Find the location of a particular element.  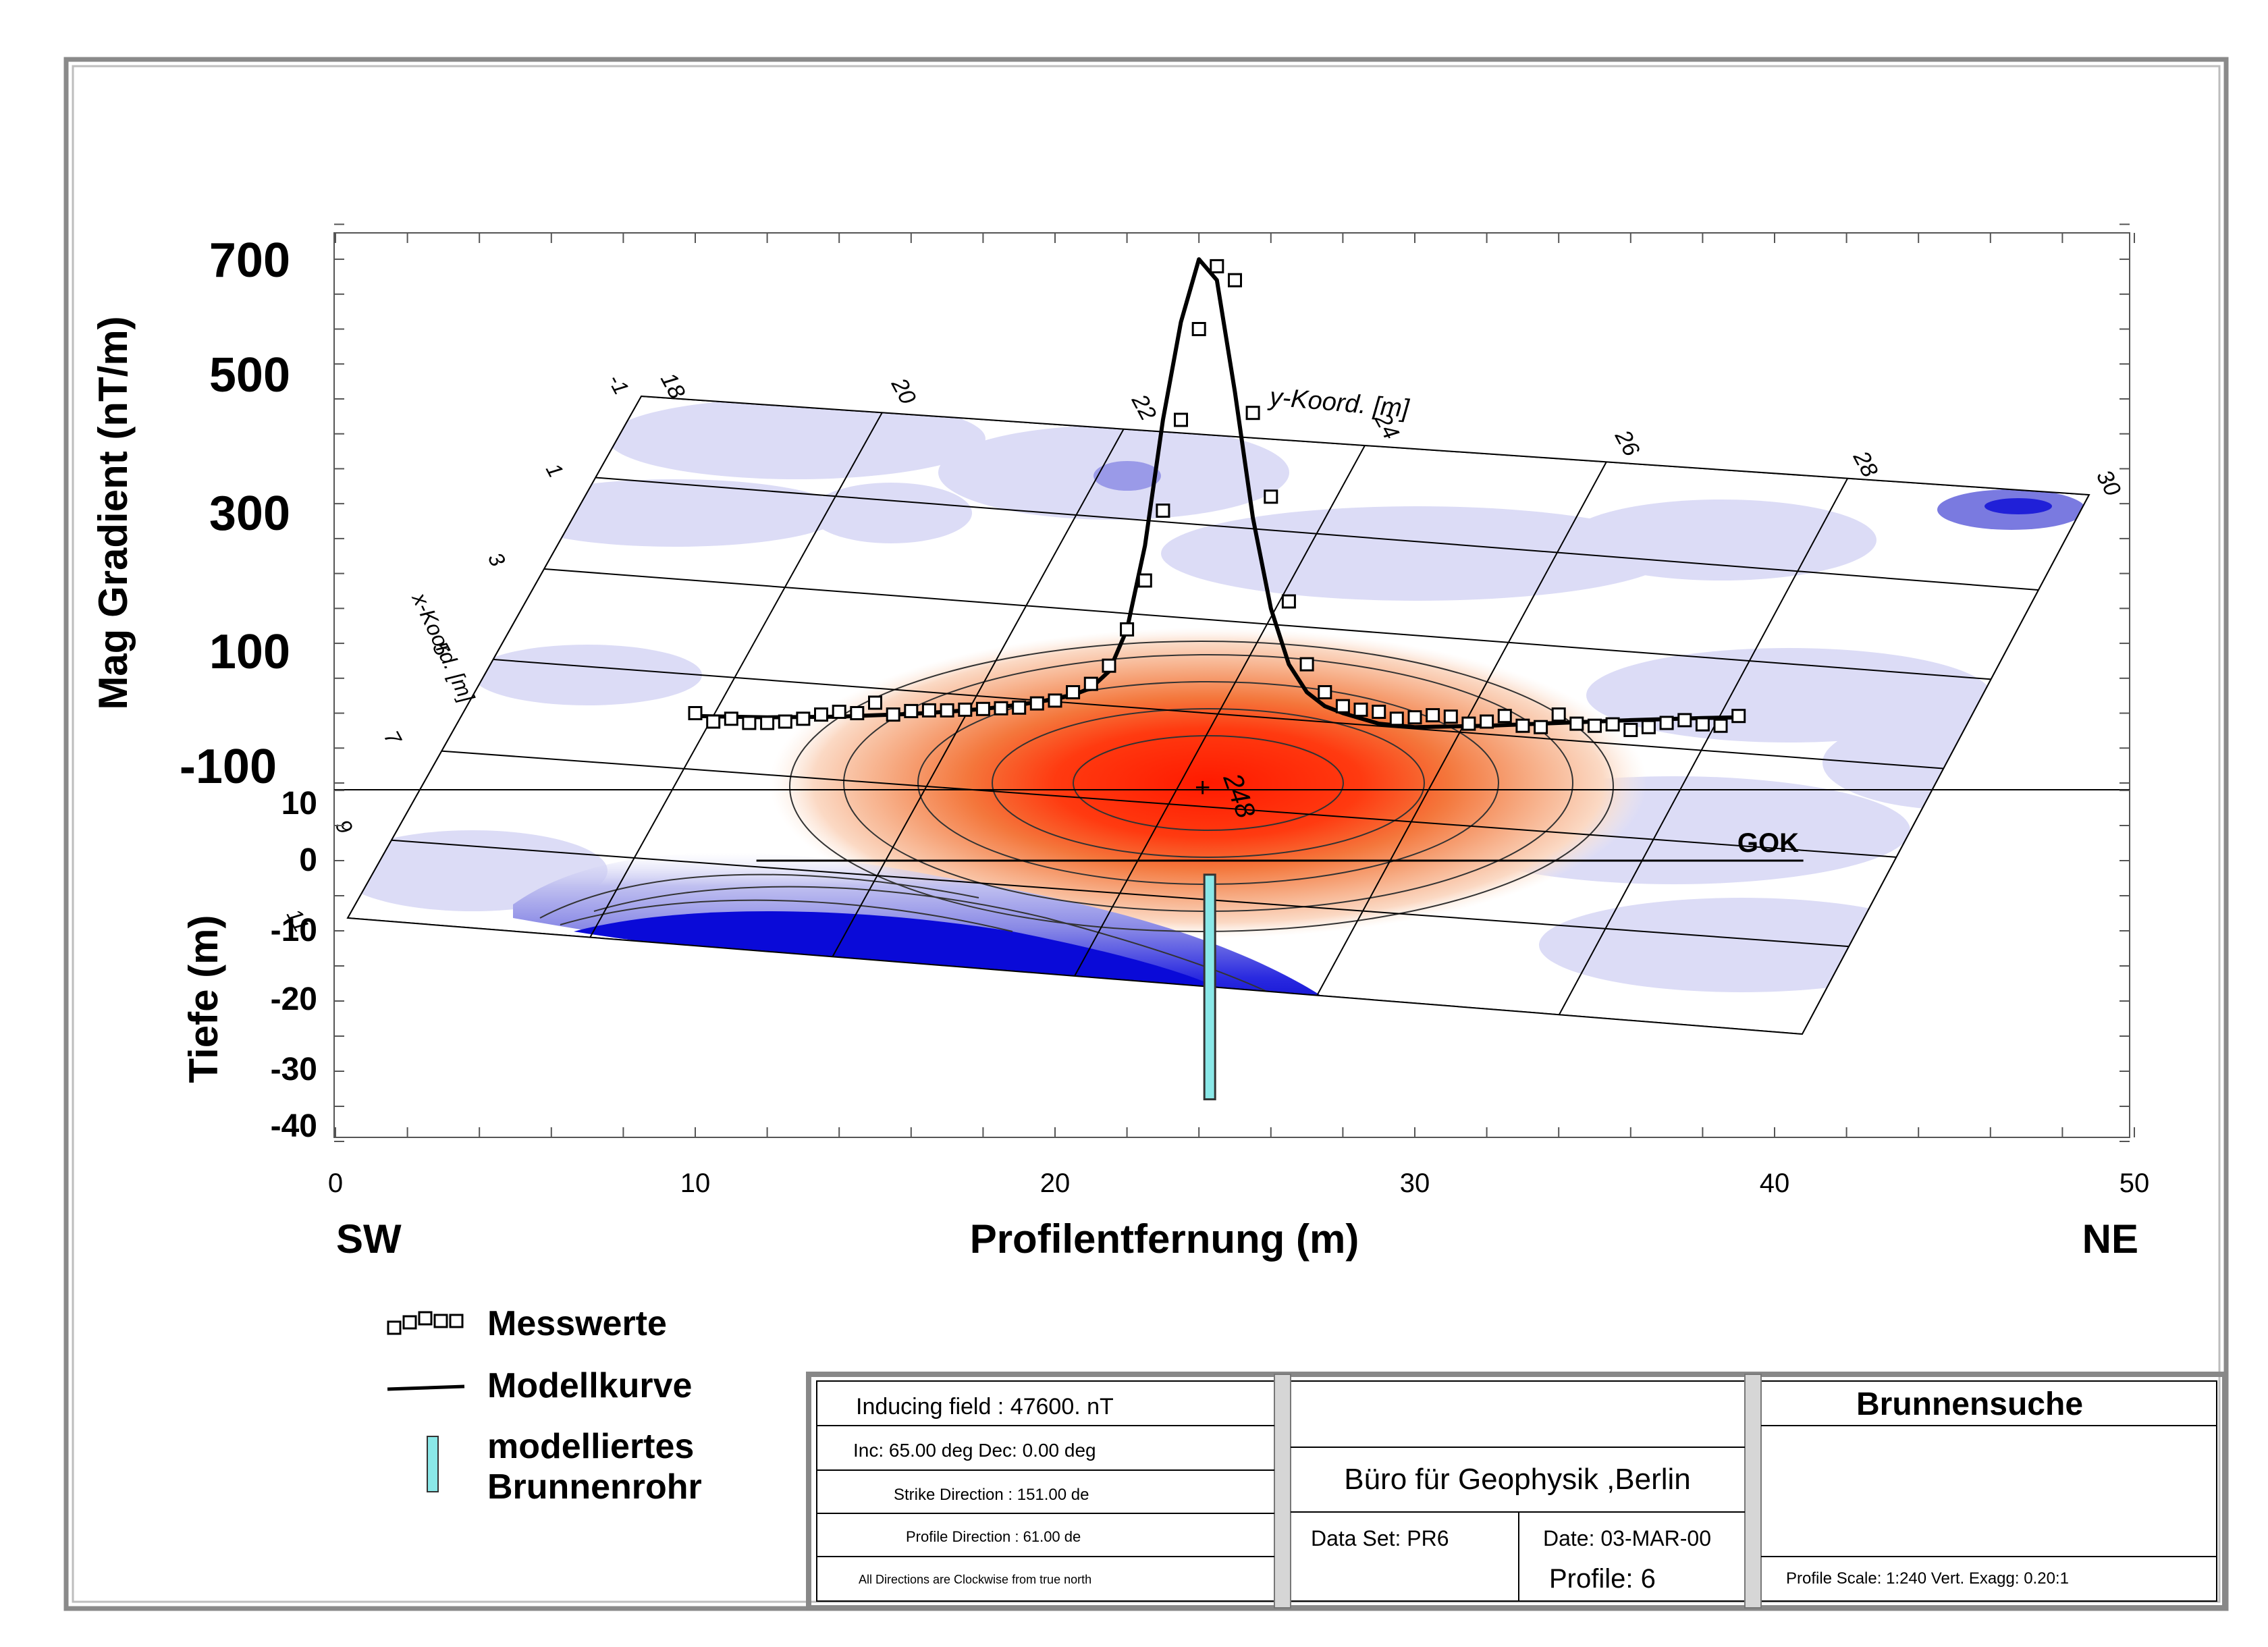

lower-y-tick-label: -20 is located at coordinates (294, 999).